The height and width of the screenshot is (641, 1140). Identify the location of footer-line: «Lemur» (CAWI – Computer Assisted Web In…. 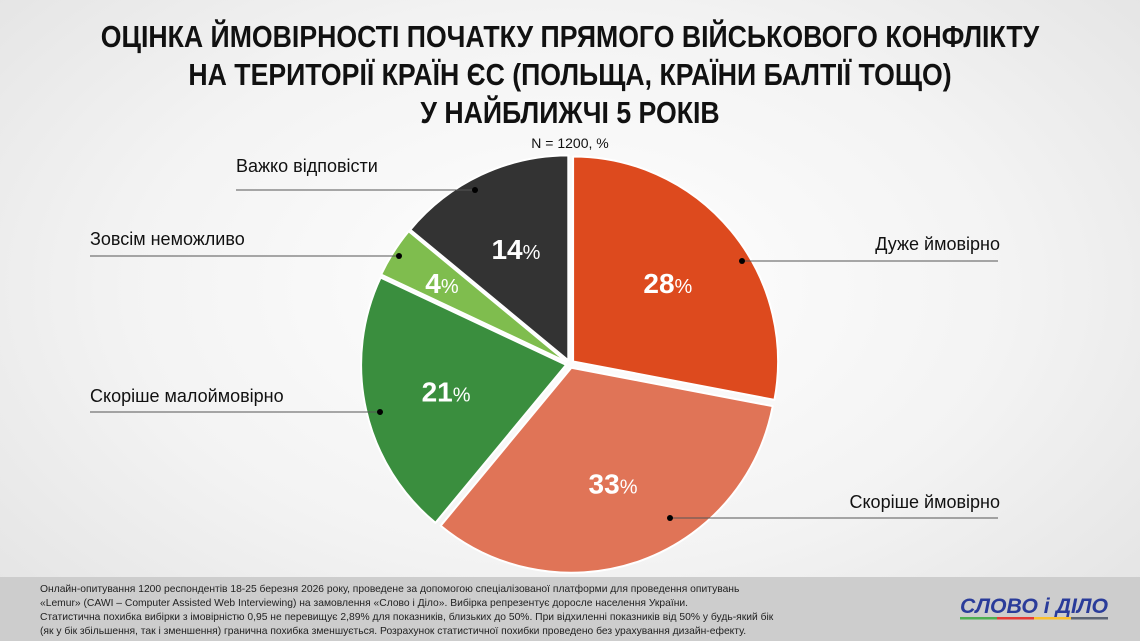
(364, 603).